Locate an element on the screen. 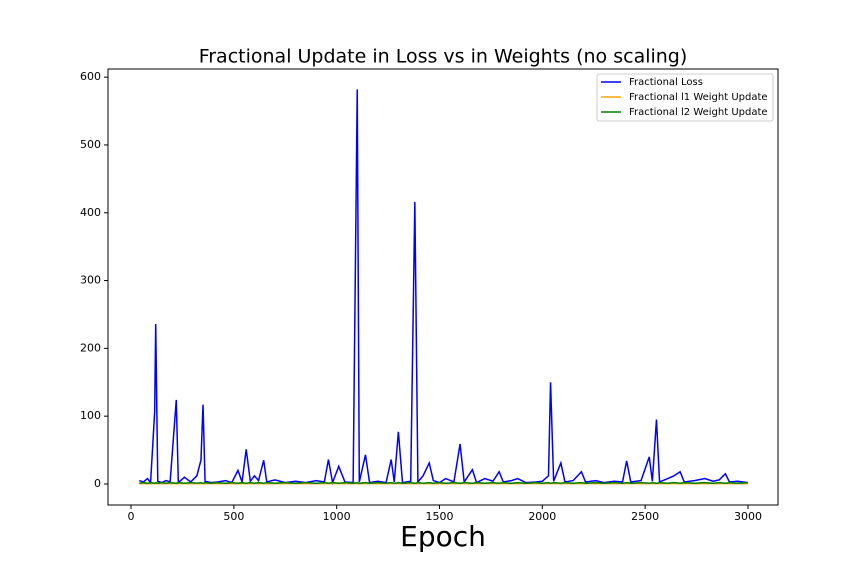 Image resolution: width=864 pixels, height=576 pixels. x-tick-label: 1000 is located at coordinates (337, 516).